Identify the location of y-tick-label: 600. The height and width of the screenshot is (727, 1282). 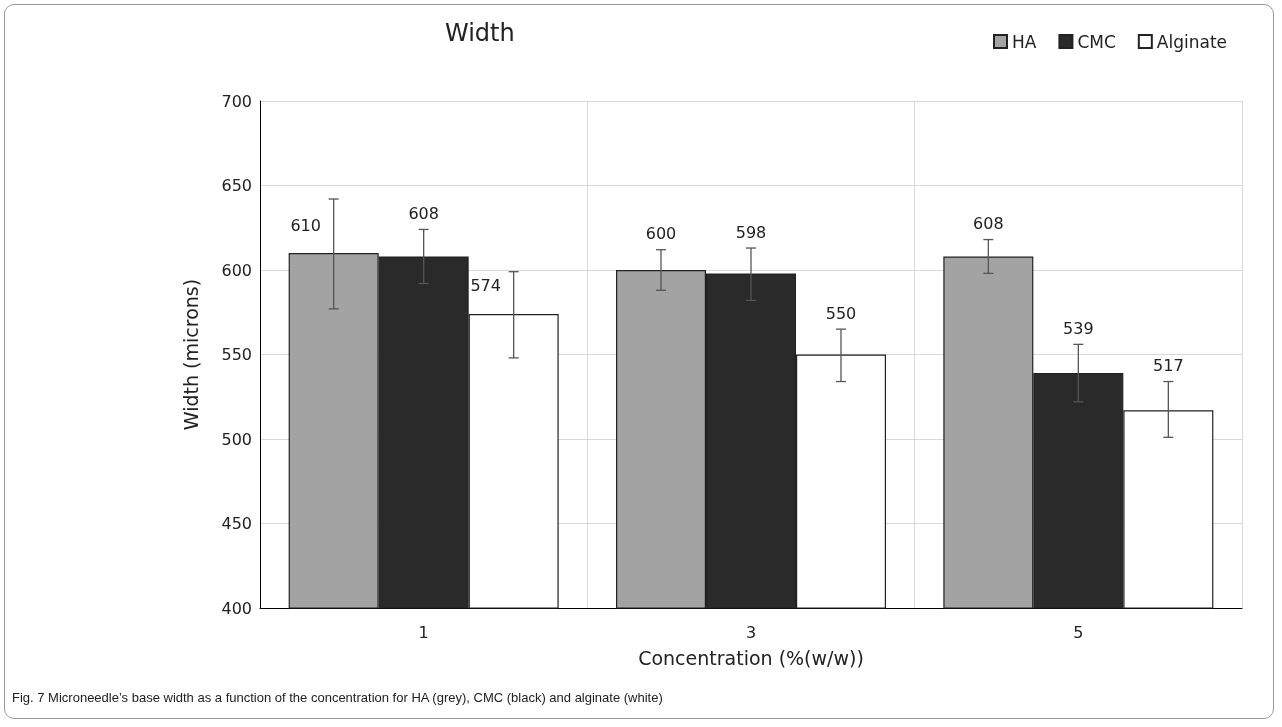
(236, 270).